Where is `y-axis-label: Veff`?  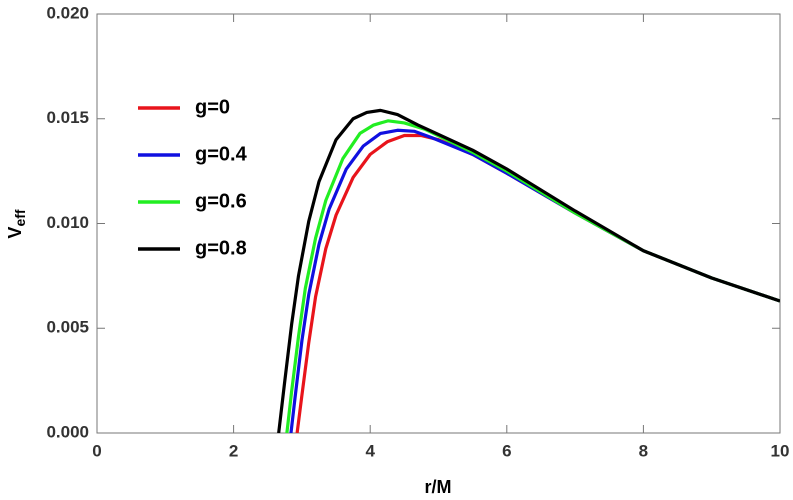
y-axis-label: Veff is located at coordinates (16, 223).